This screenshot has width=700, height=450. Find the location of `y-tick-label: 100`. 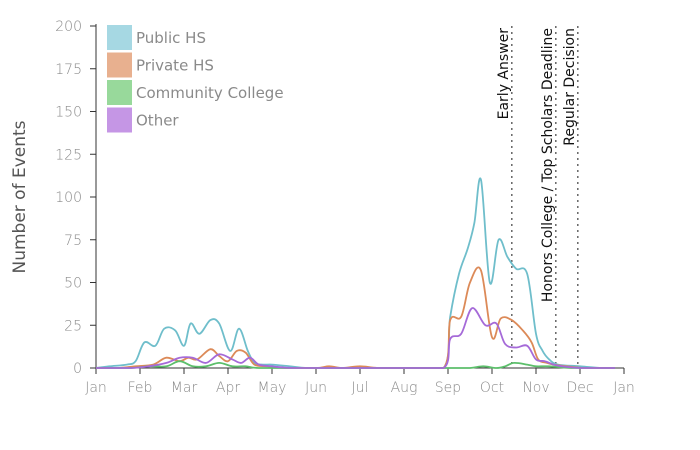

y-tick-label: 100 is located at coordinates (68, 198).